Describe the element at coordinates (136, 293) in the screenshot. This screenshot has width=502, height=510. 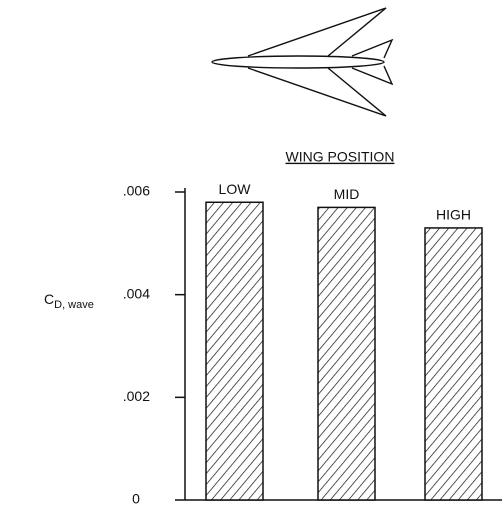
I see `y-tick-label: .004` at that location.